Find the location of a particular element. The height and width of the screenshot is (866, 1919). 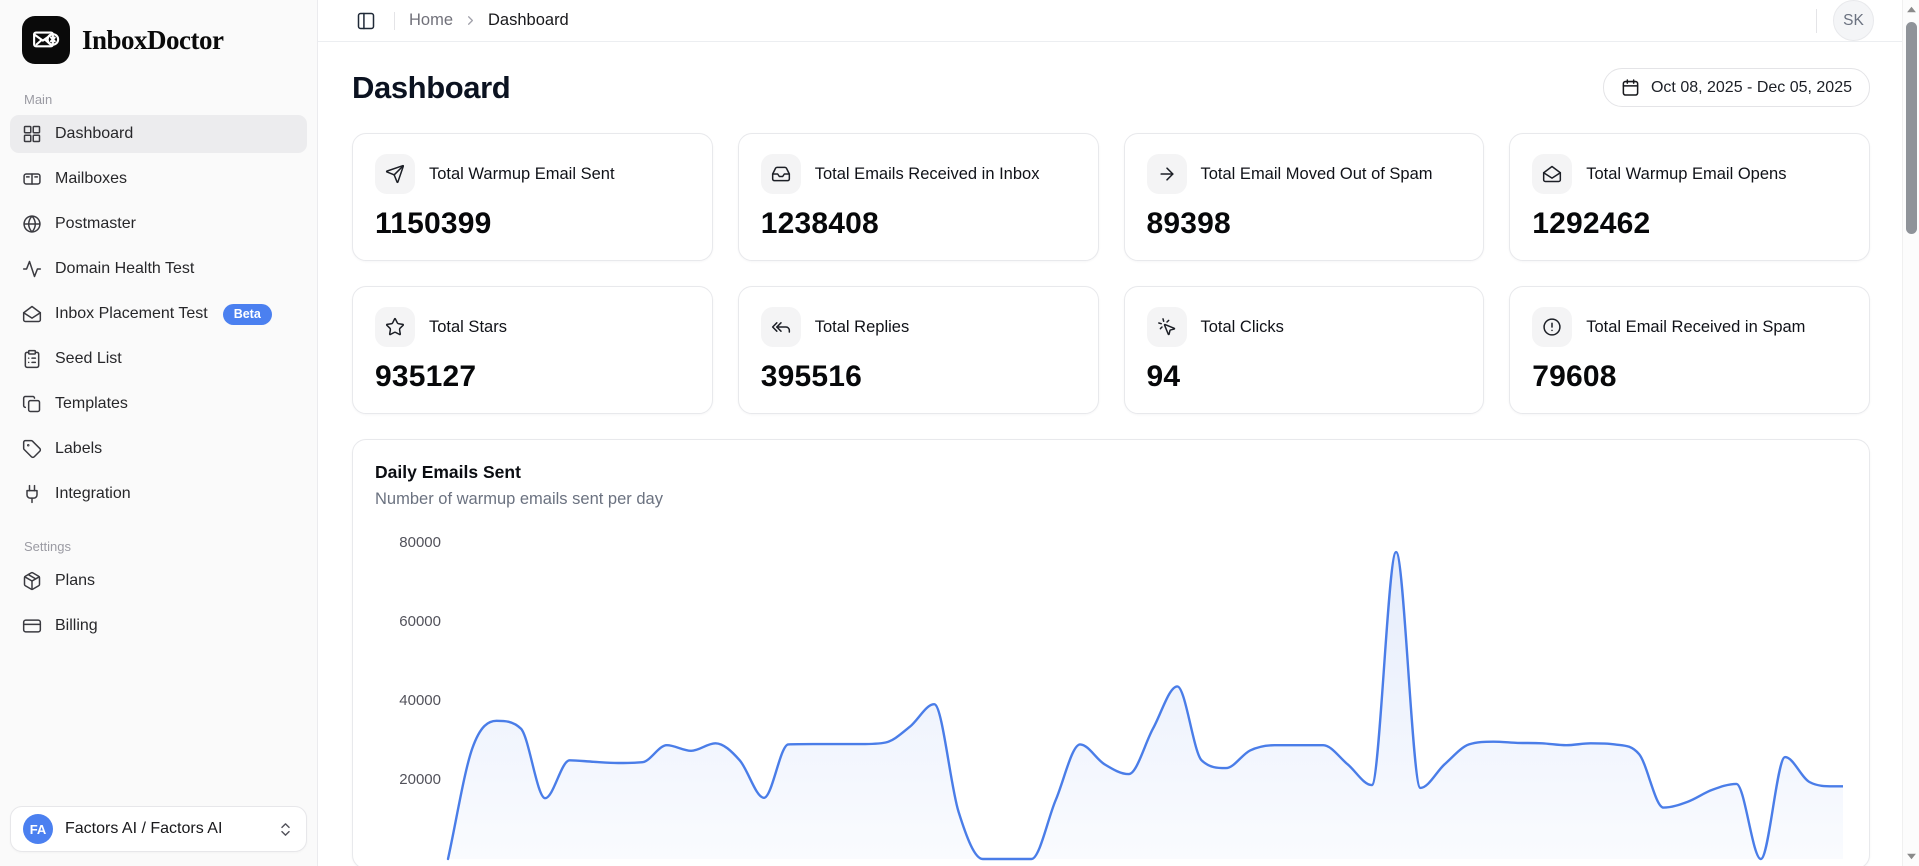

sidebar-item-seed-list: Seed List is located at coordinates (158, 359).